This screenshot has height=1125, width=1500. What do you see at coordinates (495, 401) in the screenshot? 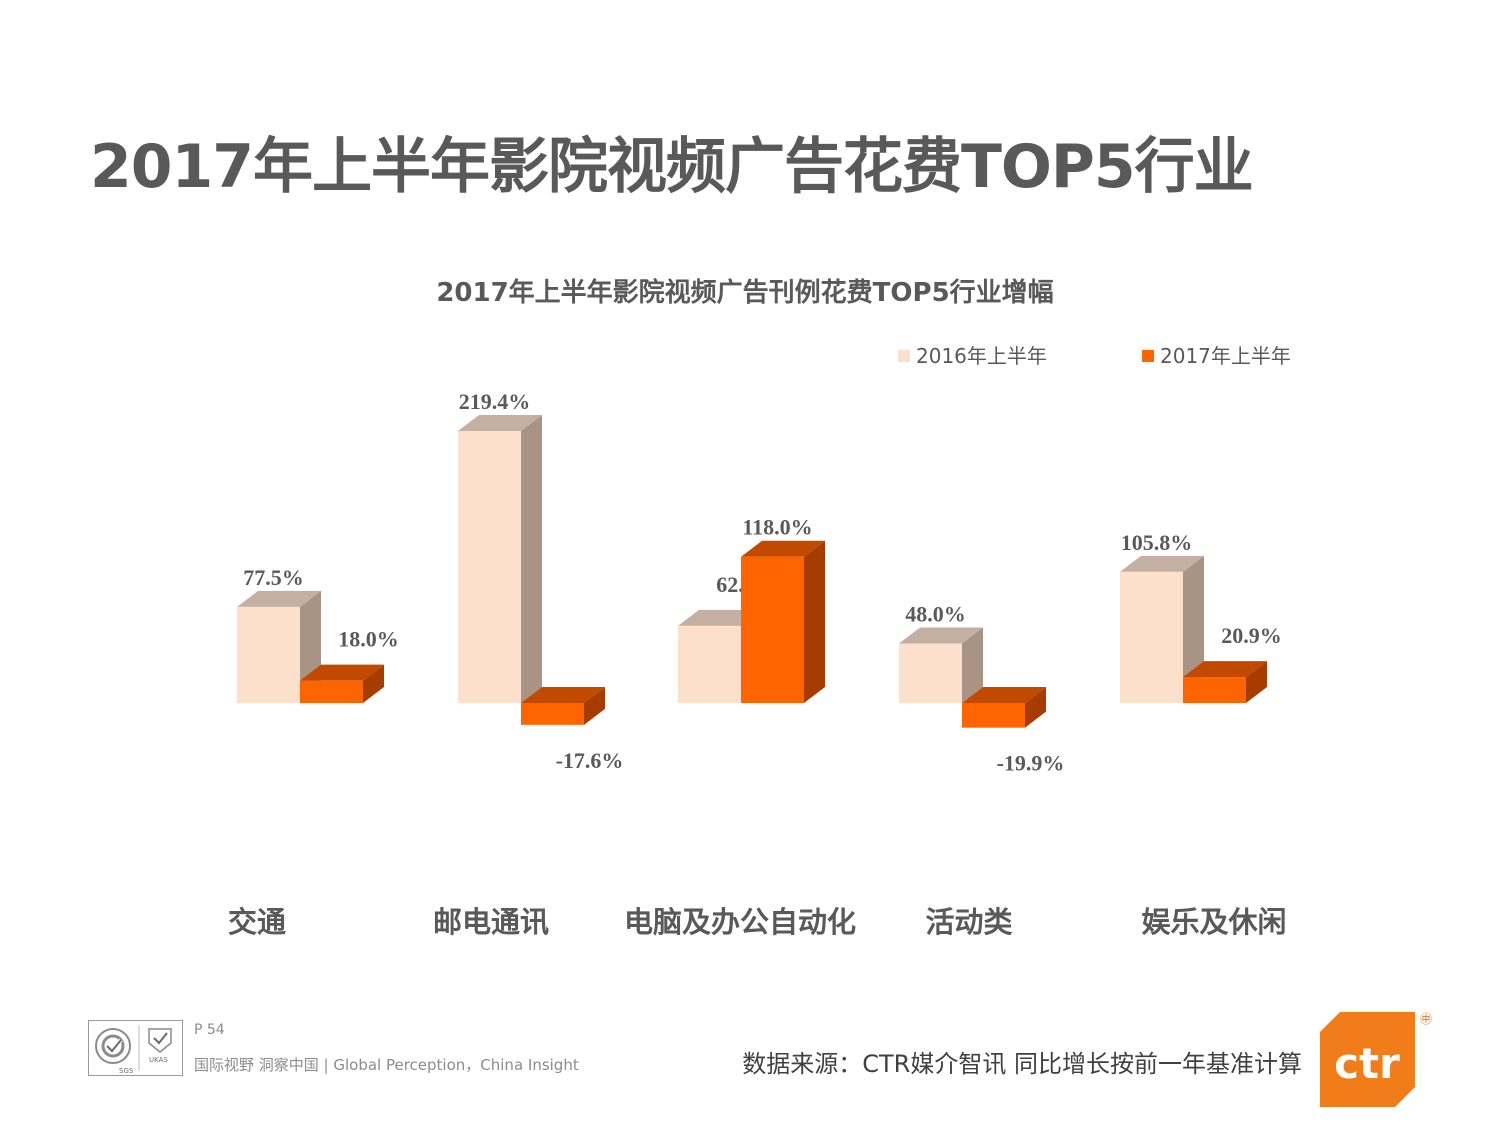
I see `value-label-2016-2: 219.4%` at bounding box center [495, 401].